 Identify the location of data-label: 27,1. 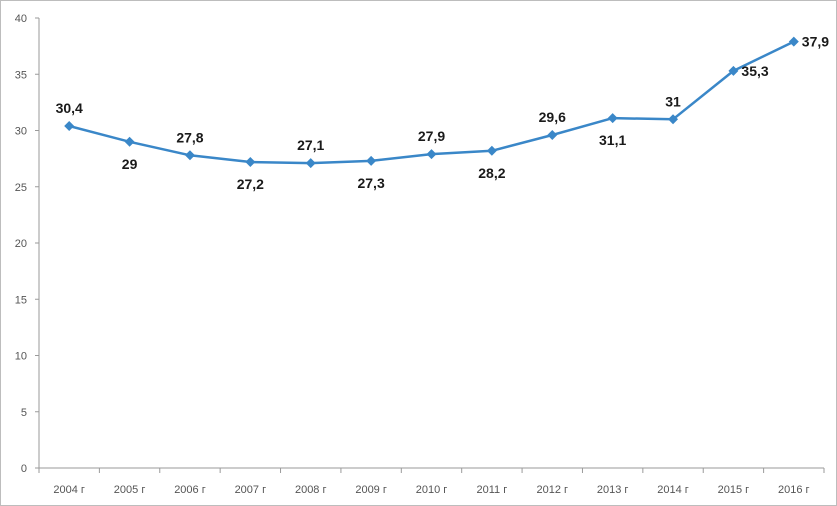
(310, 145).